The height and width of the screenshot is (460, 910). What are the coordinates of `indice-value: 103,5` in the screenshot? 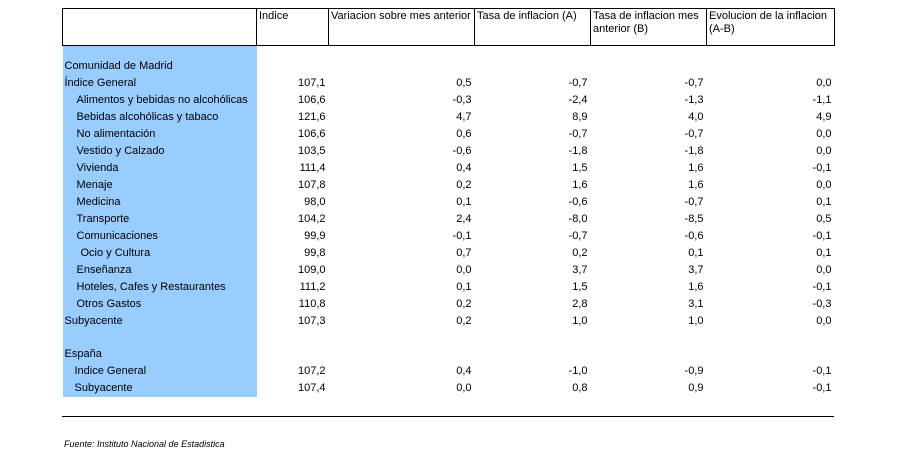 It's located at (311, 151).